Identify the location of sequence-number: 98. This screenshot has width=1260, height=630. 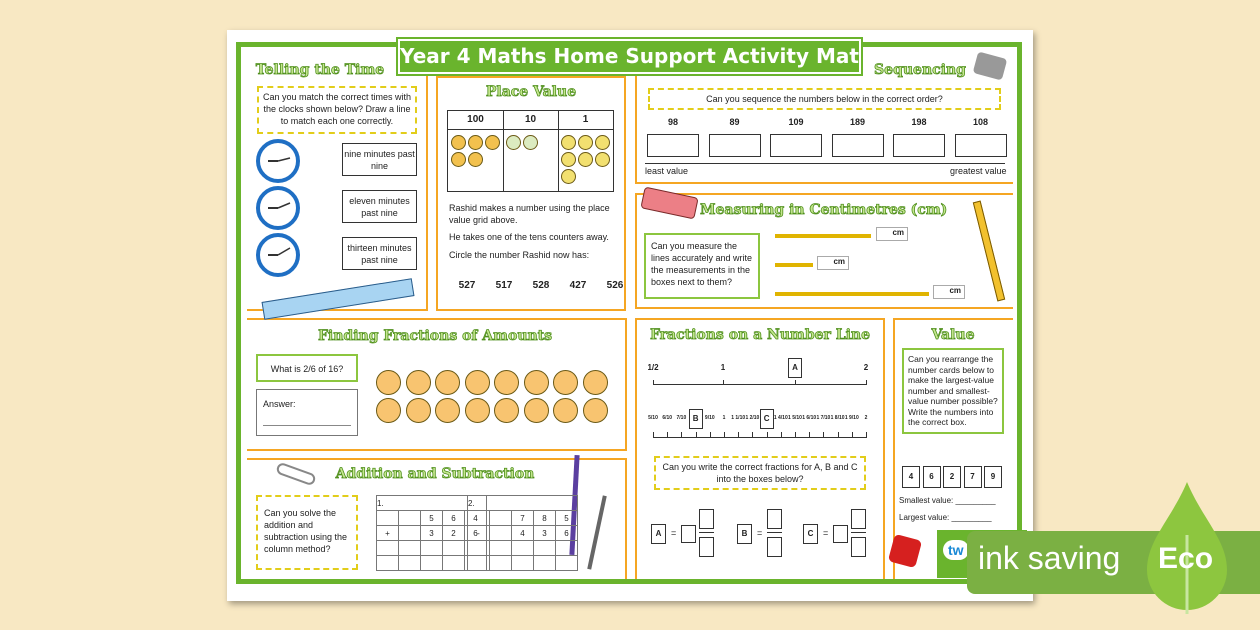
(672, 122).